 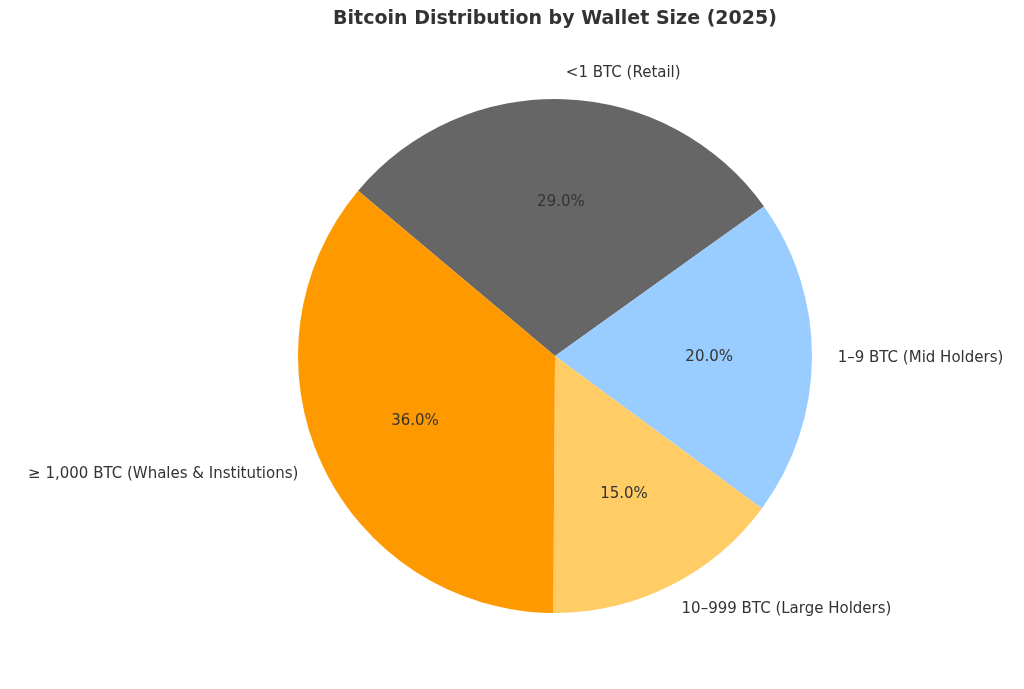 I want to click on data-label: 20.0%, so click(x=709, y=355).